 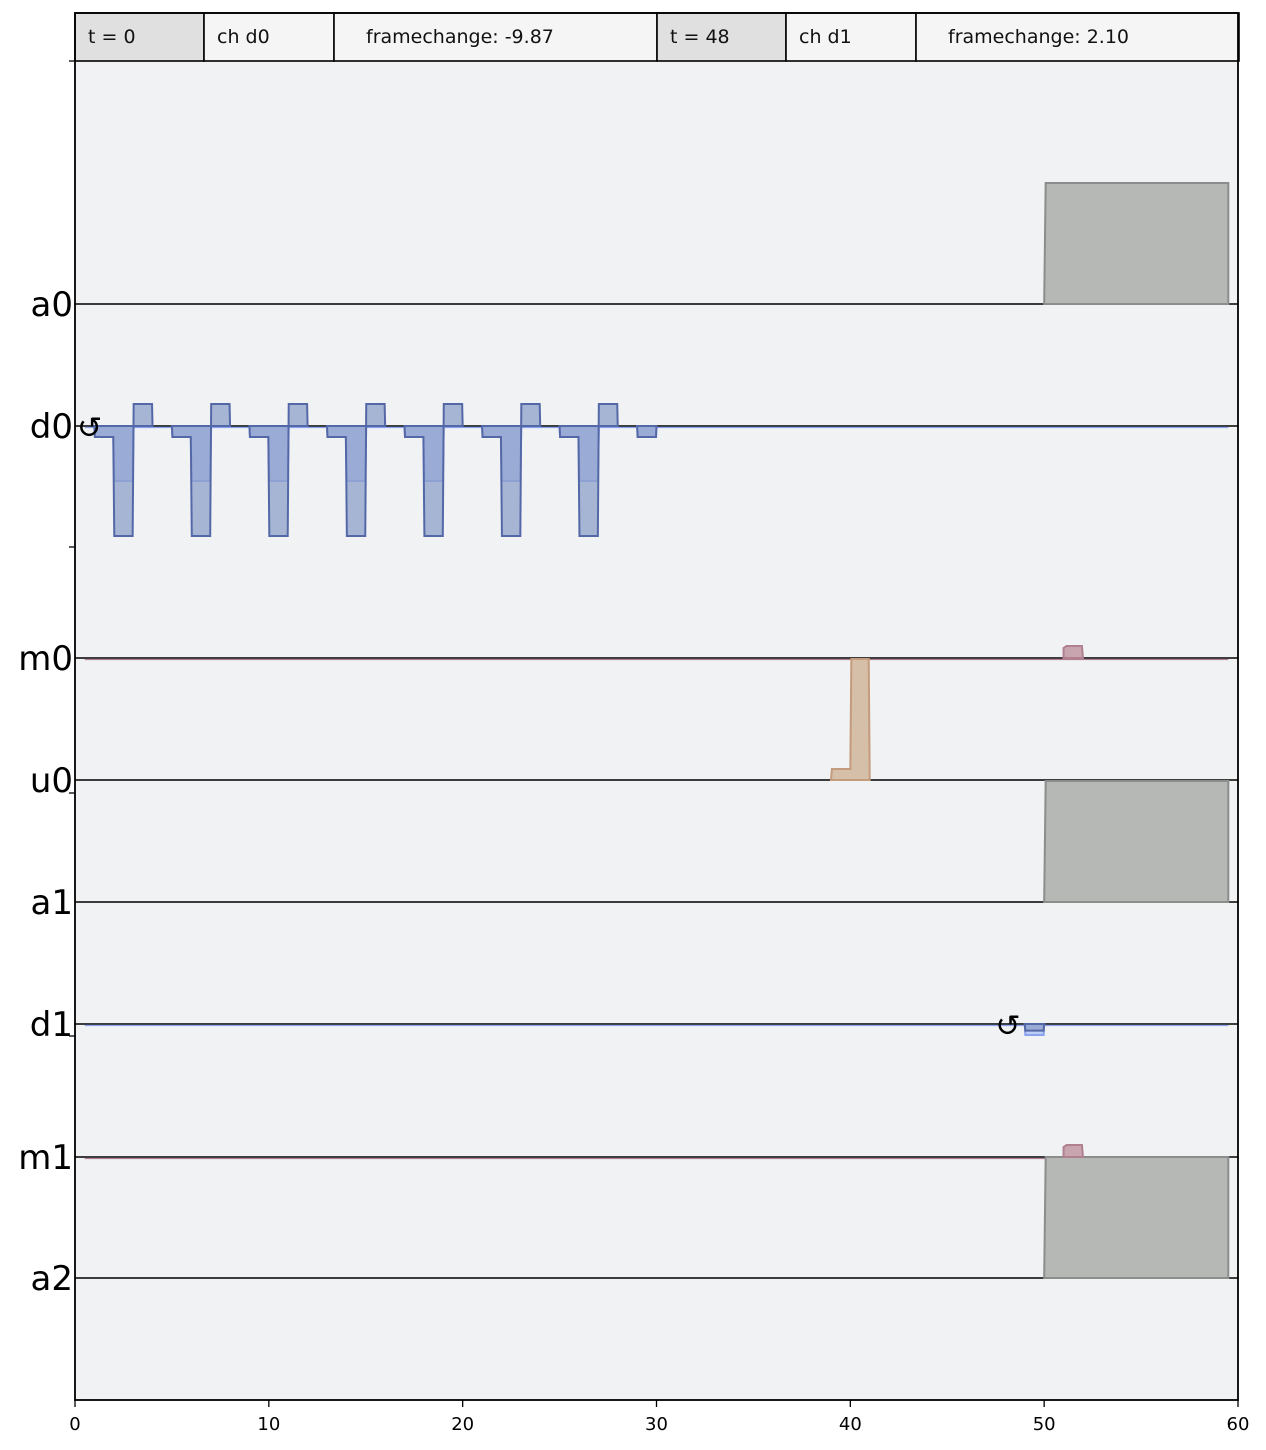 What do you see at coordinates (112, 37) in the screenshot?
I see `table-cell-time: t = 0` at bounding box center [112, 37].